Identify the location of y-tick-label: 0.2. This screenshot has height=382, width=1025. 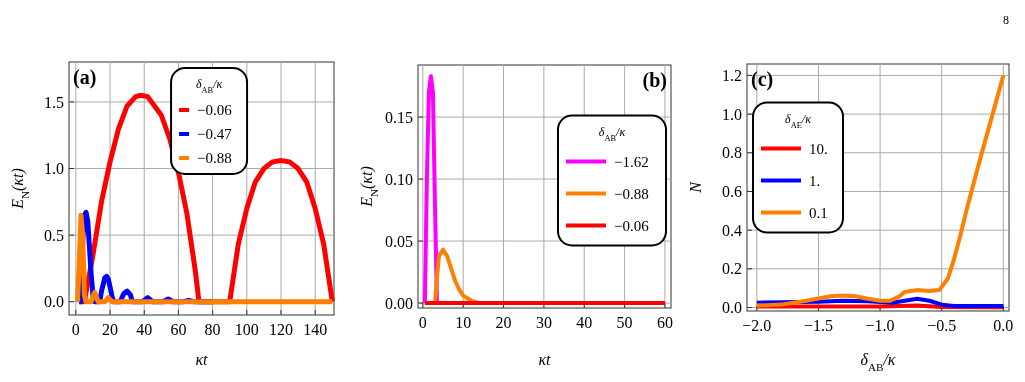
(732, 269).